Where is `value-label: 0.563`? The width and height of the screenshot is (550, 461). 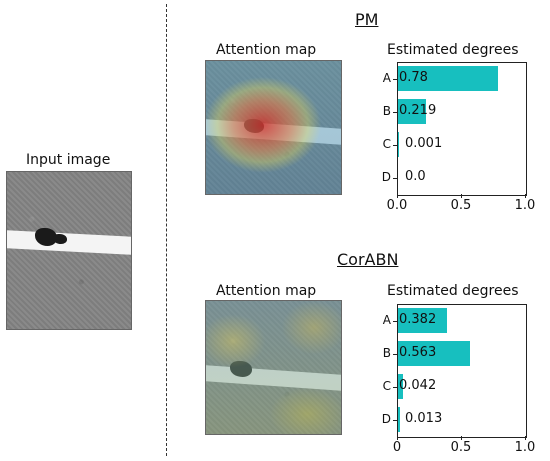
value-label: 0.563 is located at coordinates (418, 352).